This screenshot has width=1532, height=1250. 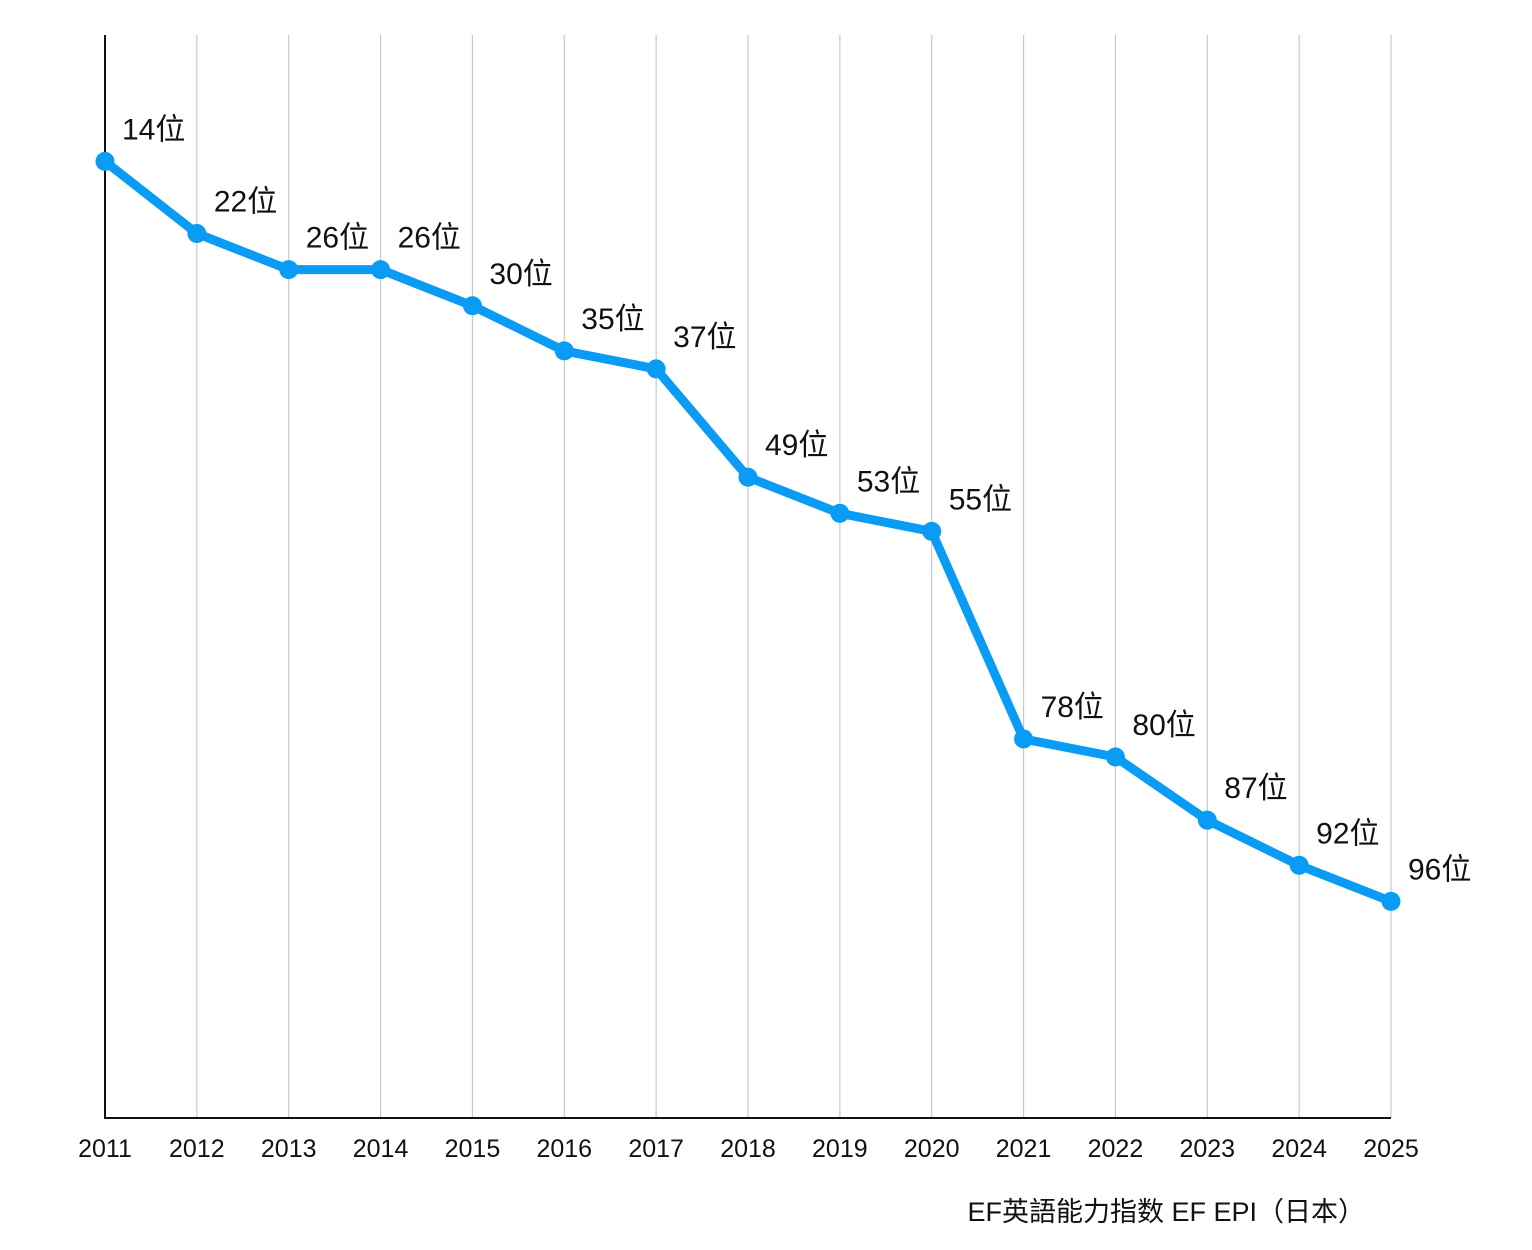 What do you see at coordinates (337, 238) in the screenshot?
I see `data-label-2013: 26位` at bounding box center [337, 238].